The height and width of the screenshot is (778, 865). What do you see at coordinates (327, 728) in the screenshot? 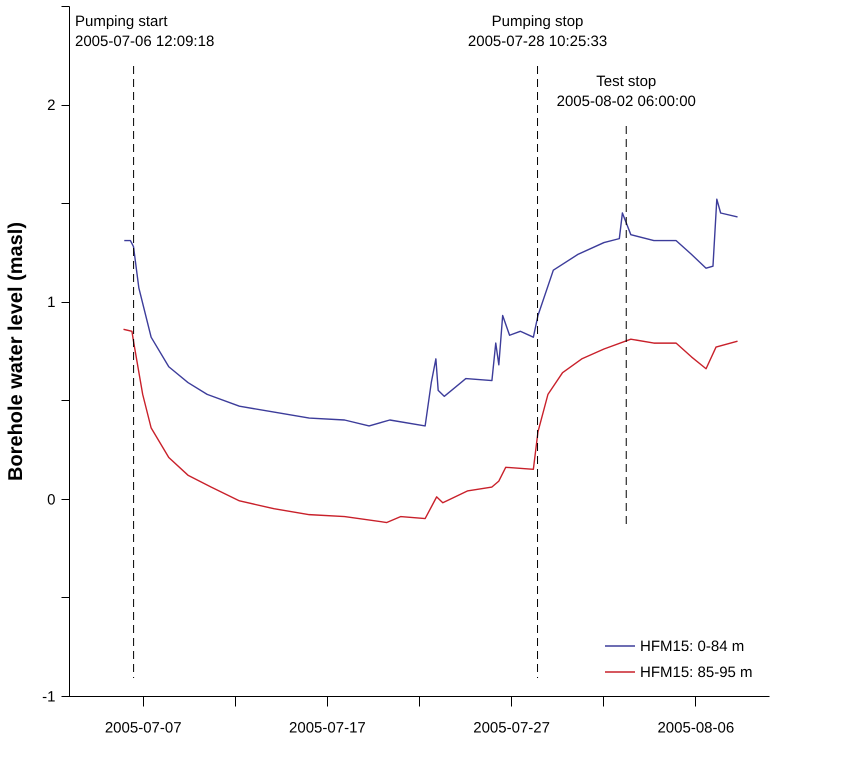
I see `x-tick-label: 2005-07-17` at bounding box center [327, 728].